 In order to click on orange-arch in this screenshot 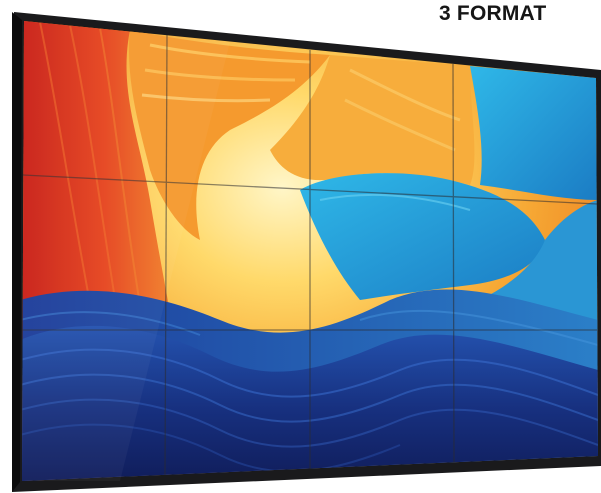, I will do `click(229, 135)`.